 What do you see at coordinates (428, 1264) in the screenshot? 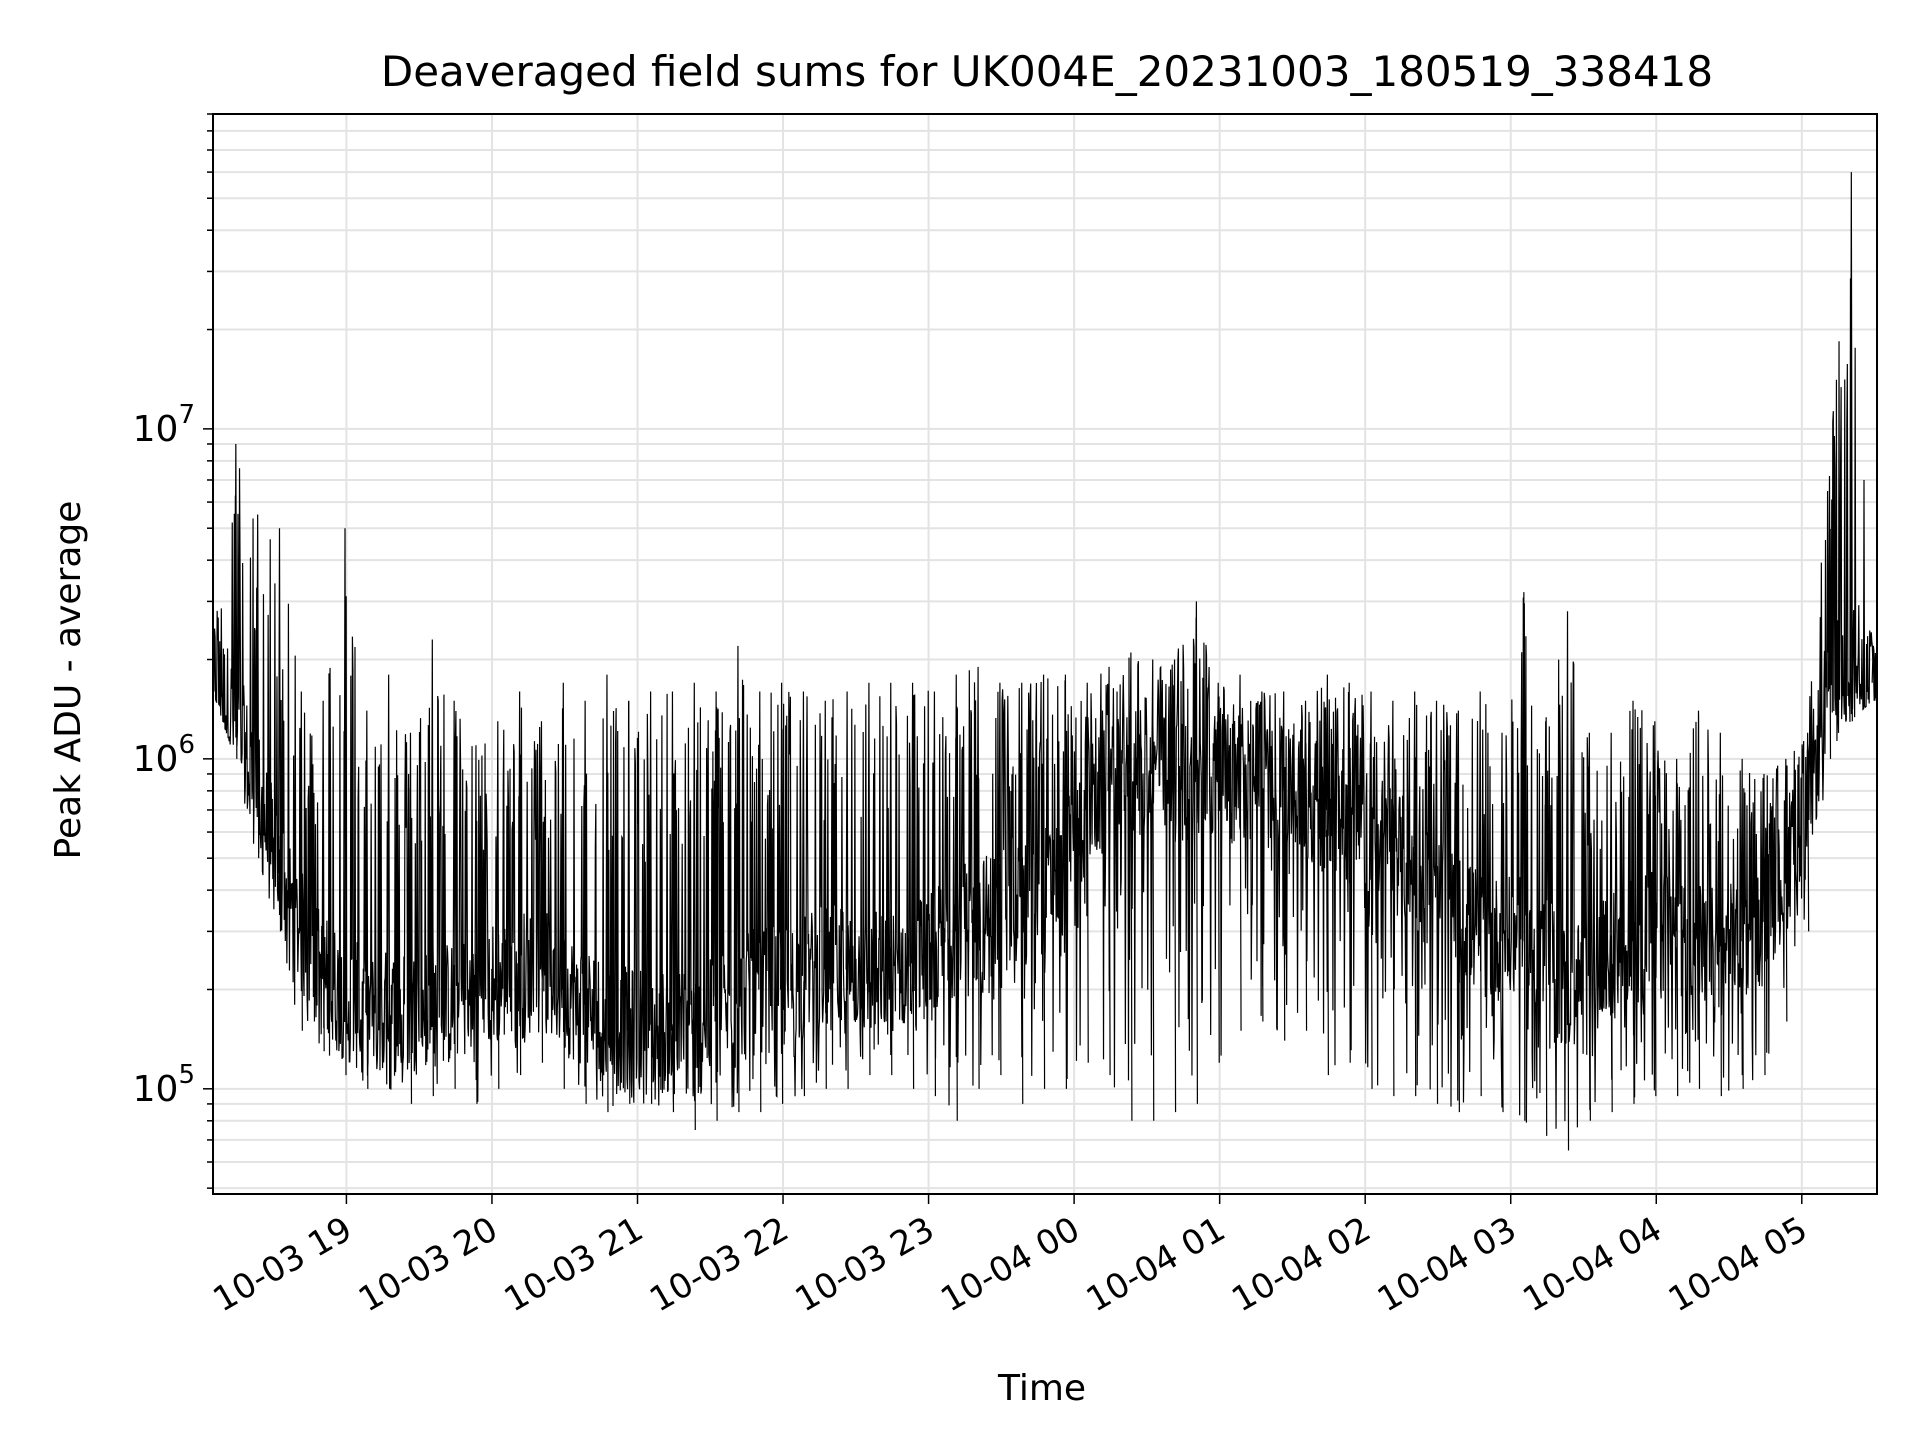
I see `x-tick-label: 10-03 20` at bounding box center [428, 1264].